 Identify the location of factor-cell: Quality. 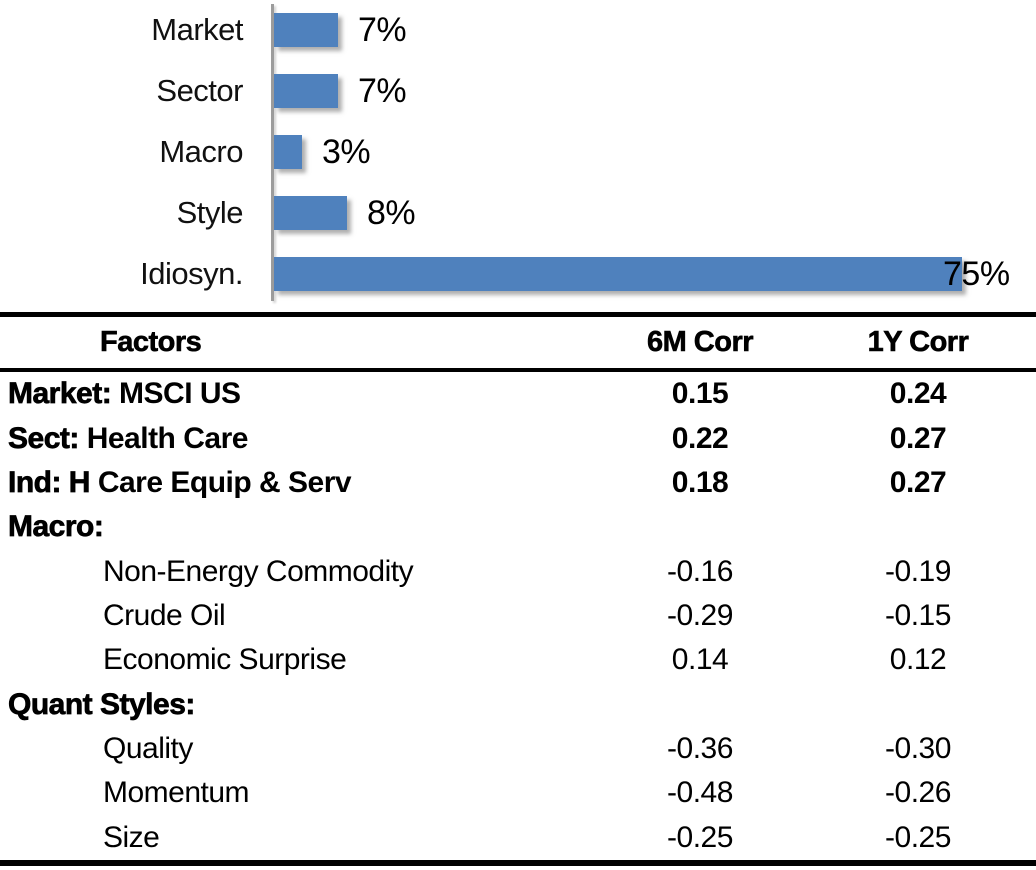
(295, 749).